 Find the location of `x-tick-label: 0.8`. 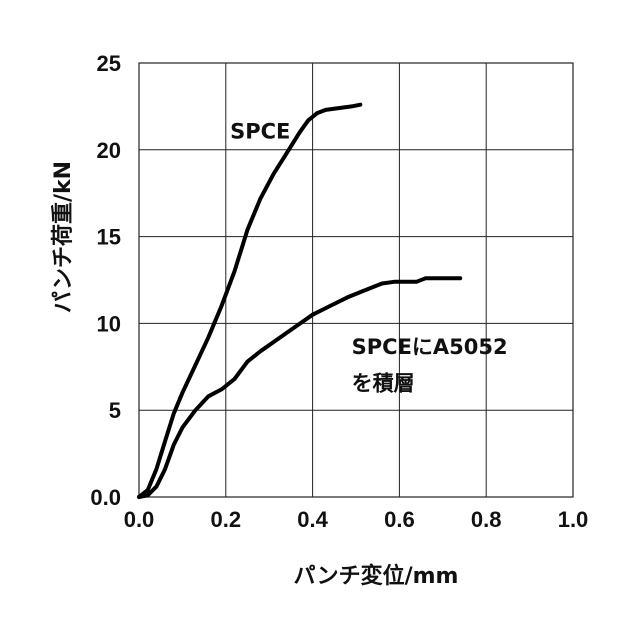

x-tick-label: 0.8 is located at coordinates (486, 519).